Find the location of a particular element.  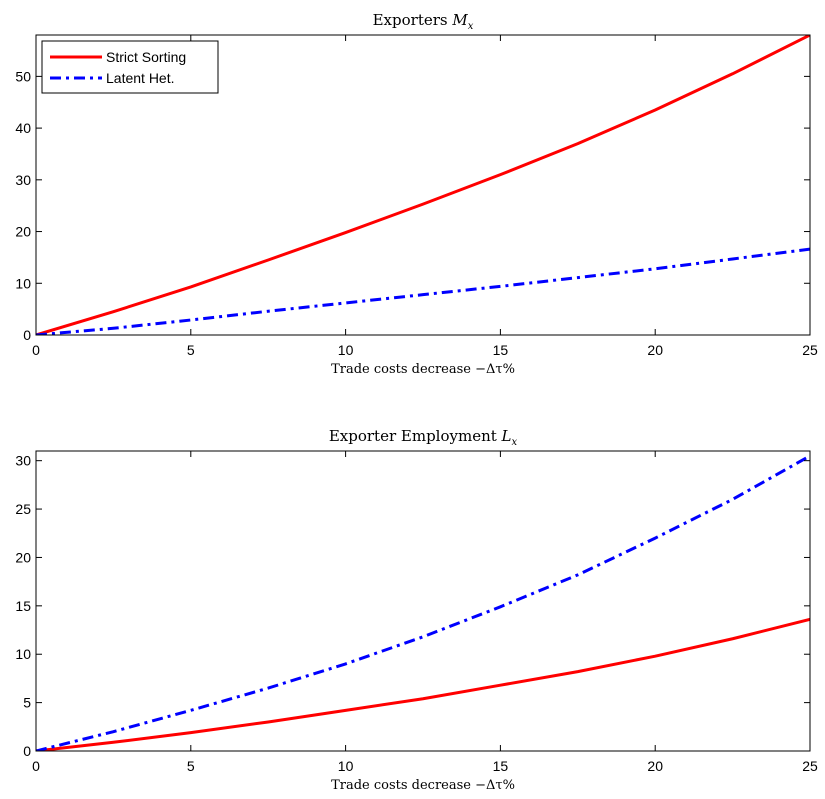

chart-title-variable: M is located at coordinates (459, 20).